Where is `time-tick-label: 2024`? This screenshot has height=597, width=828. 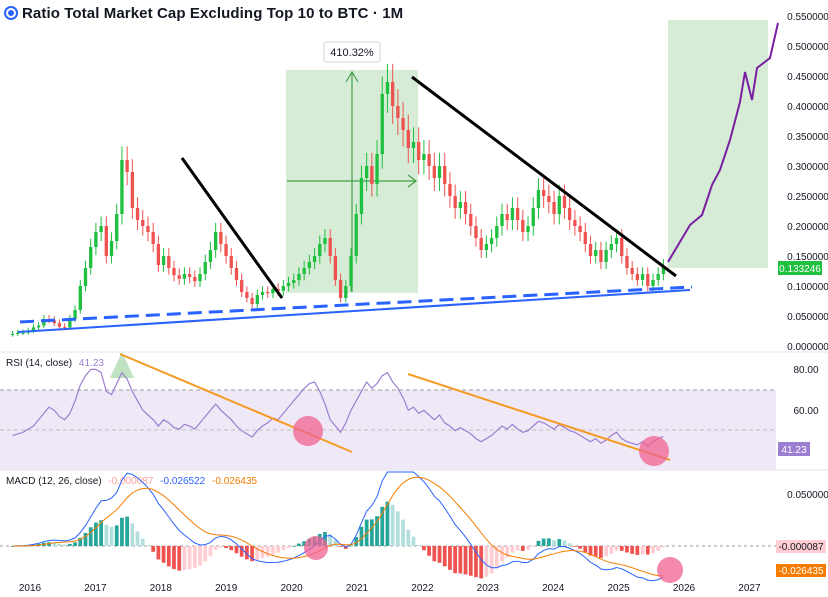
time-tick-label: 2024 is located at coordinates (553, 588).